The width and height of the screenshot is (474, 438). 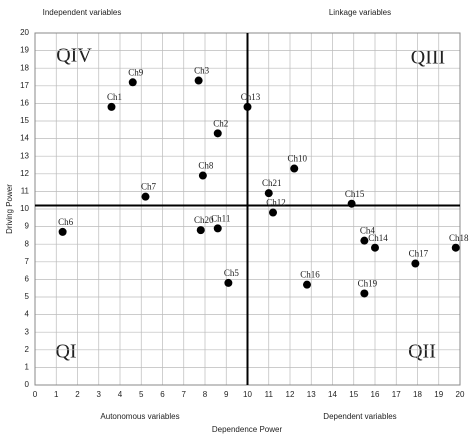 I want to click on corner-label: Independent variables, so click(x=82, y=12).